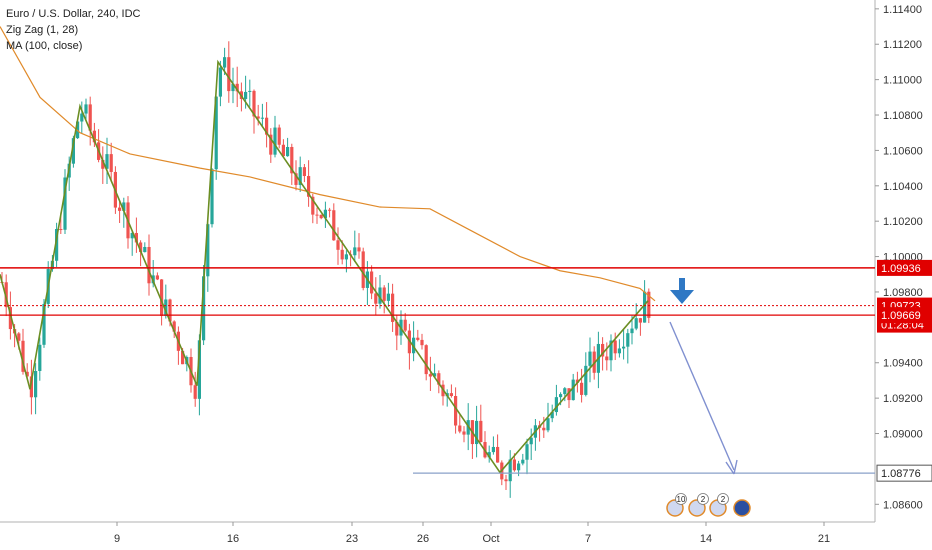 This screenshot has width=932, height=550. Describe the element at coordinates (902, 81) in the screenshot. I see `price-tick-label: 1.11000` at that location.